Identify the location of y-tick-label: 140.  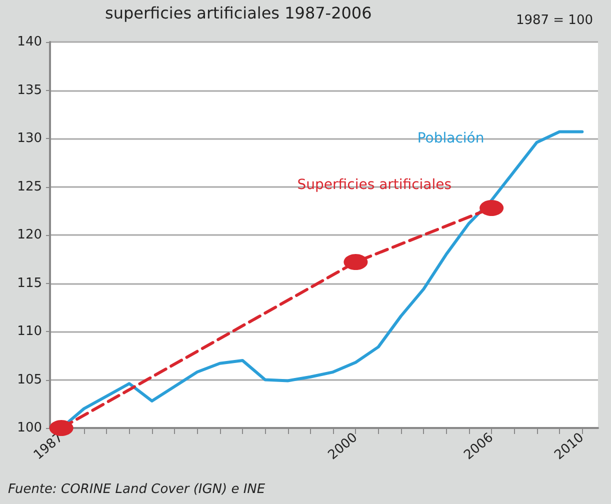
(29, 42).